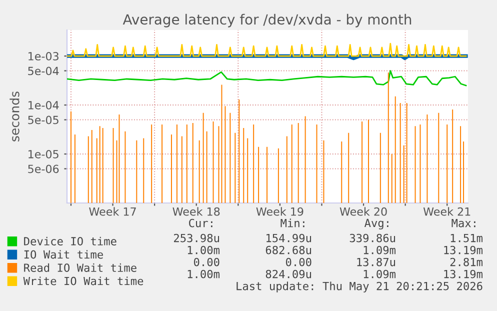 Image resolution: width=497 pixels, height=311 pixels. I want to click on y-tick-label: 1e-03, so click(43, 56).